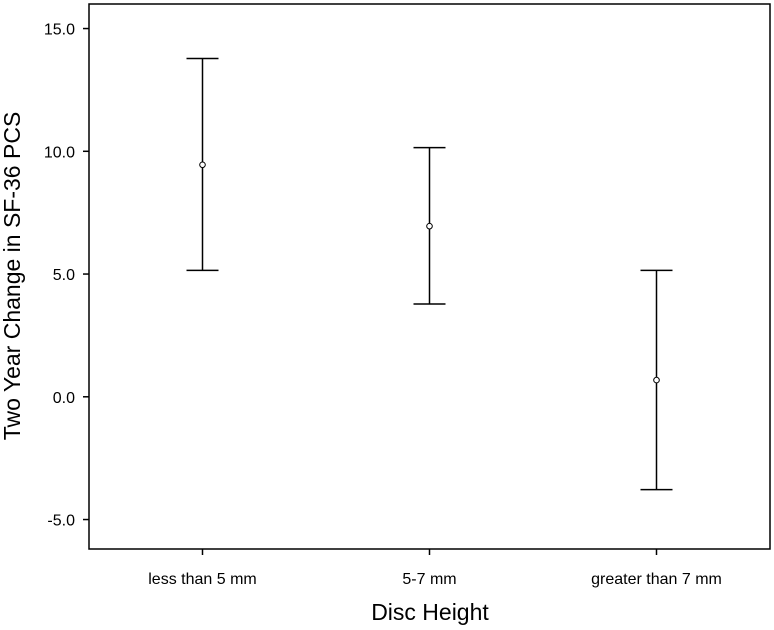  Describe the element at coordinates (430, 612) in the screenshot. I see `x-axis-title: Disc Height` at that location.